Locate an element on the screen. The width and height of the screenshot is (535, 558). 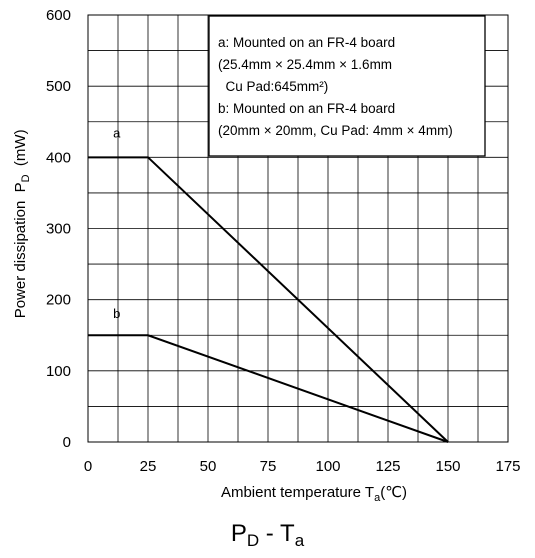
x-tick-label: 50 is located at coordinates (208, 466).